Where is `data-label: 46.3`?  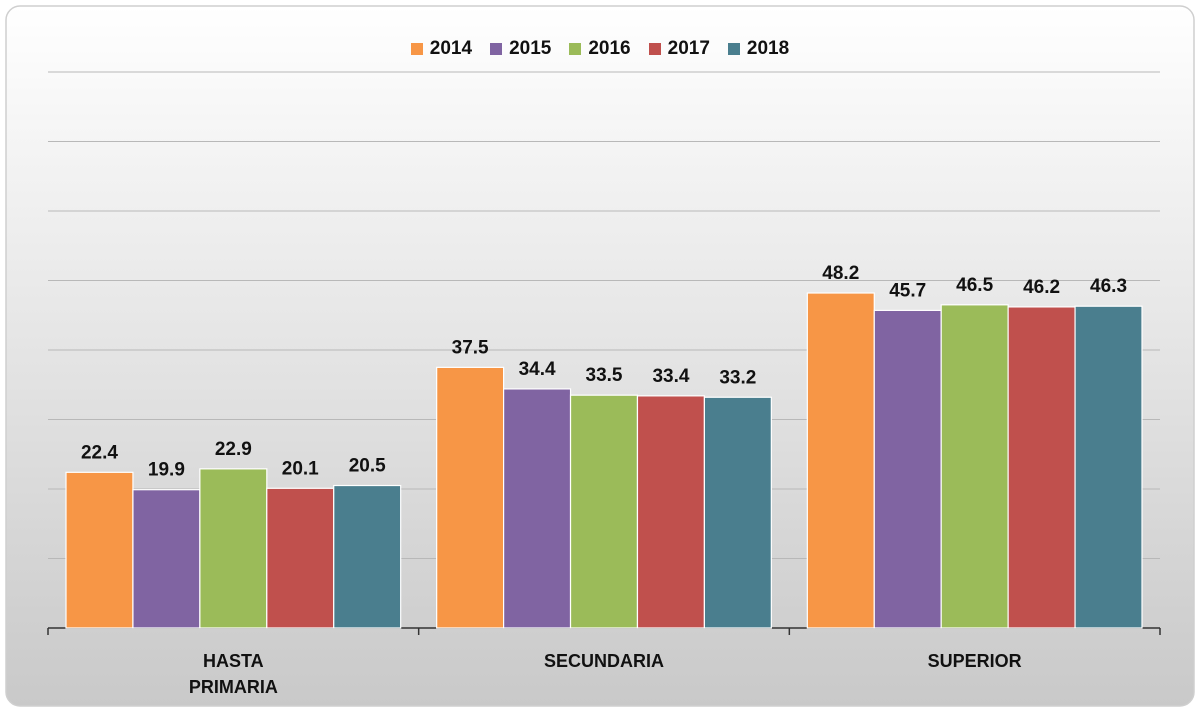 data-label: 46.3 is located at coordinates (1108, 286).